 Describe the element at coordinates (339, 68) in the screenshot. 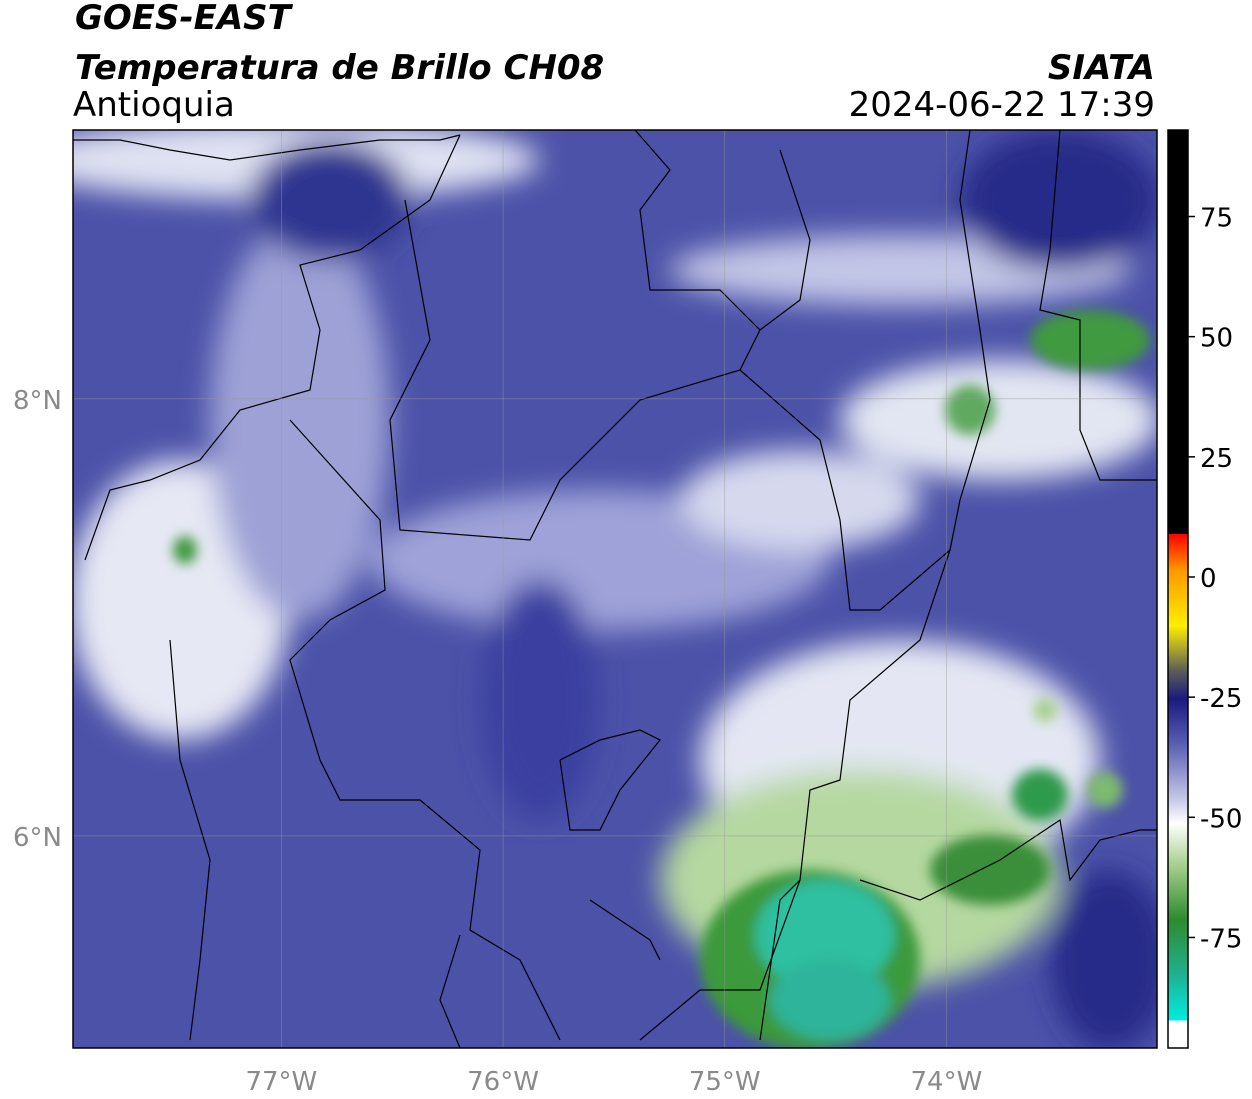

I see `subtitle: Temperatura de Brillo CH08` at that location.